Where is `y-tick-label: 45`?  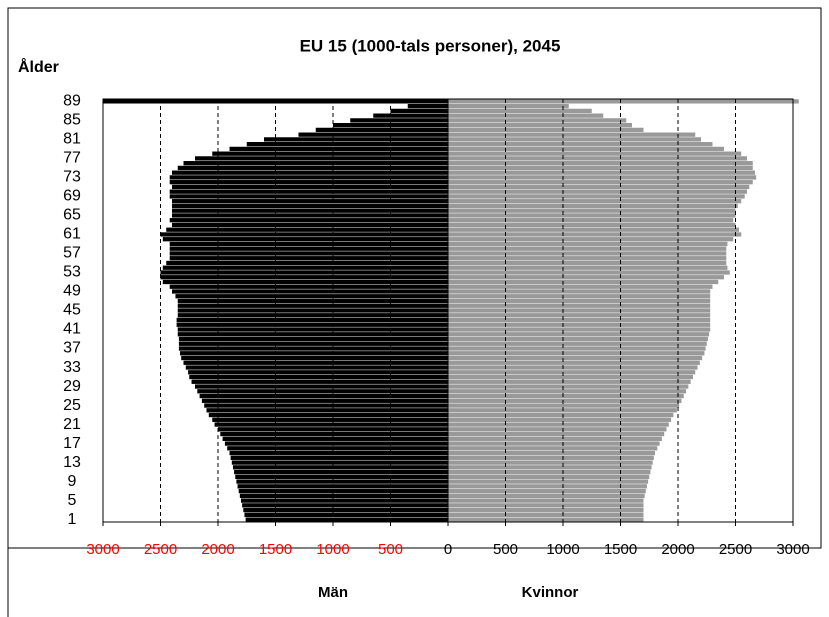
y-tick-label: 45 is located at coordinates (72, 310).